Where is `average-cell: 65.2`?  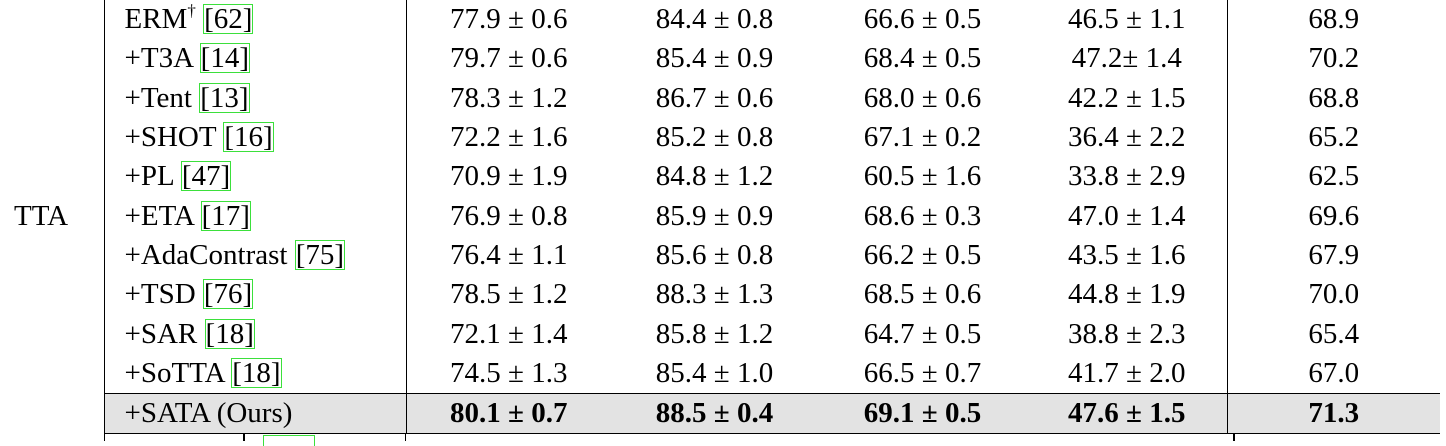
average-cell: 65.2 is located at coordinates (1333, 137).